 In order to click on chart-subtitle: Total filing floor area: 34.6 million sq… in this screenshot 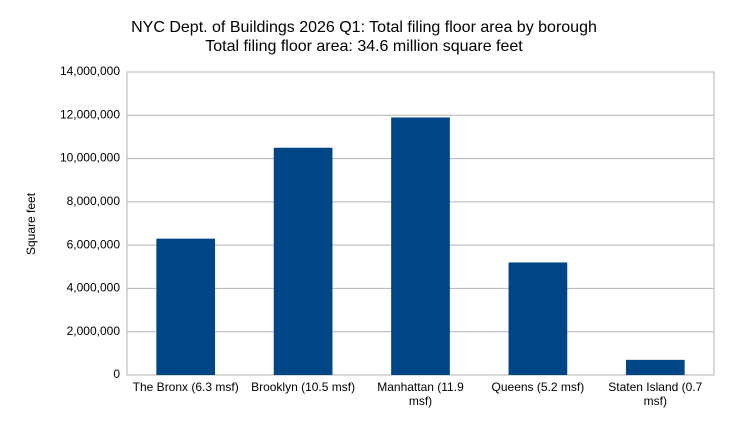, I will do `click(364, 46)`.